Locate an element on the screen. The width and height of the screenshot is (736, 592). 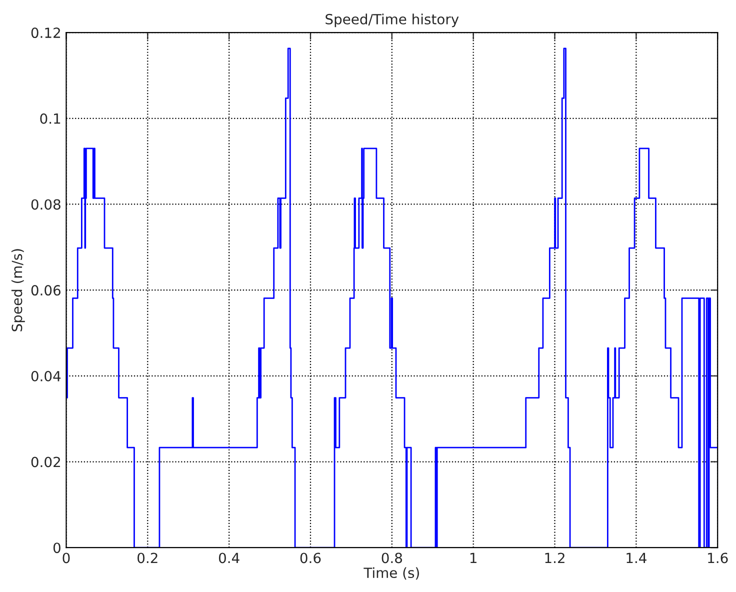
y-tick-label: 0.12 is located at coordinates (45, 33).